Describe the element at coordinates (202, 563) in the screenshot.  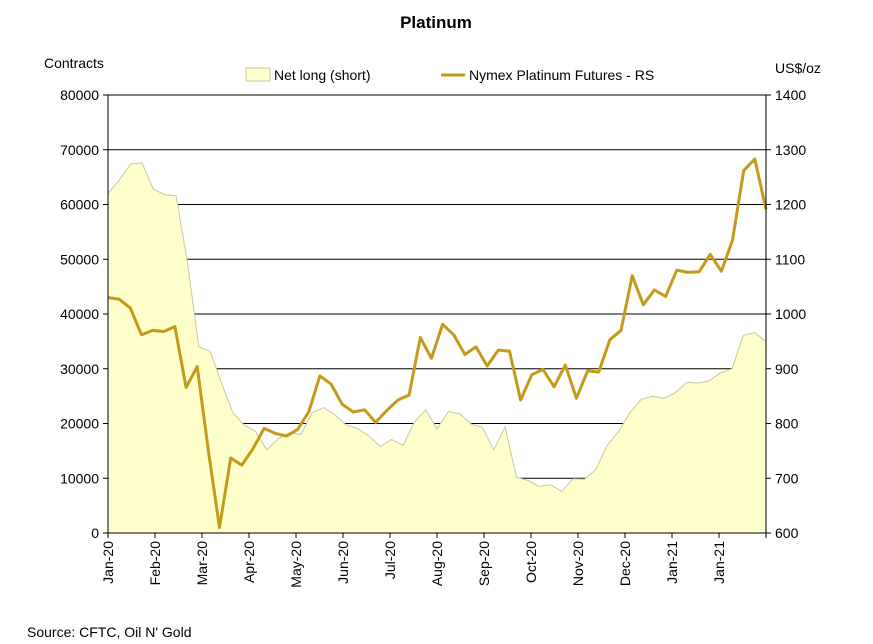
I see `x-tick-label: Mar-20` at that location.